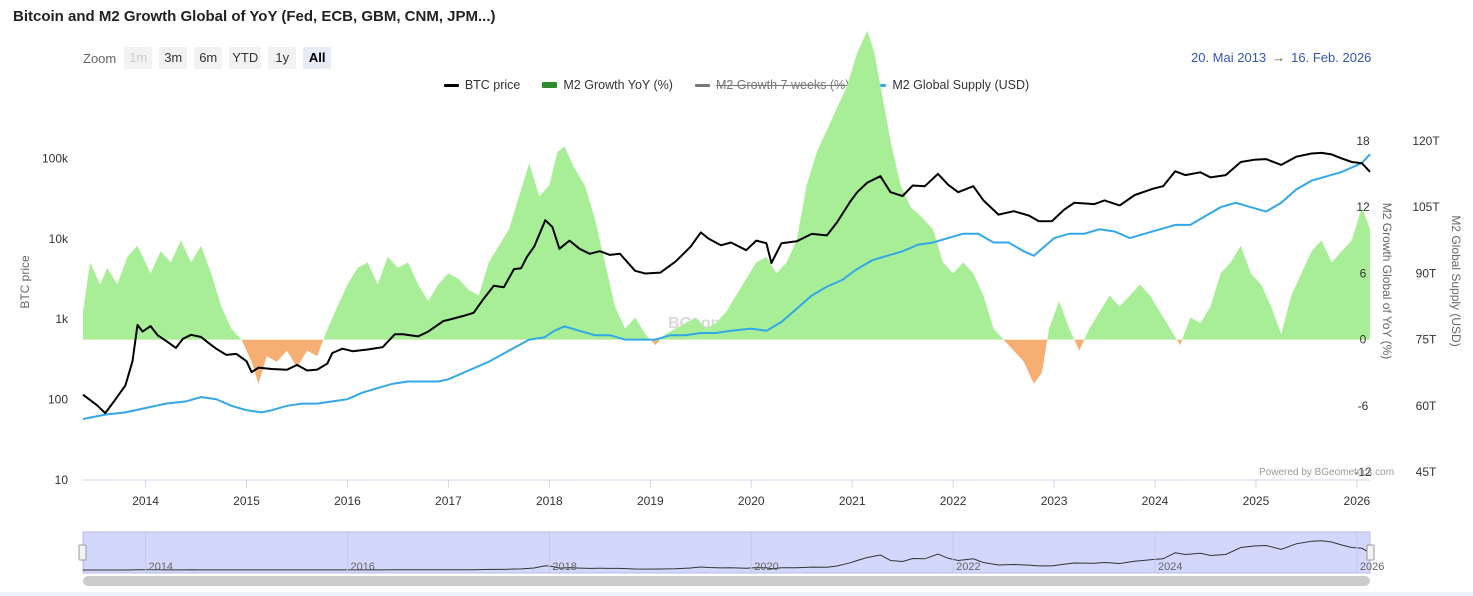 The width and height of the screenshot is (1473, 596). What do you see at coordinates (1426, 141) in the screenshot?
I see `m2-supply-axis-tick-label: 120T` at bounding box center [1426, 141].